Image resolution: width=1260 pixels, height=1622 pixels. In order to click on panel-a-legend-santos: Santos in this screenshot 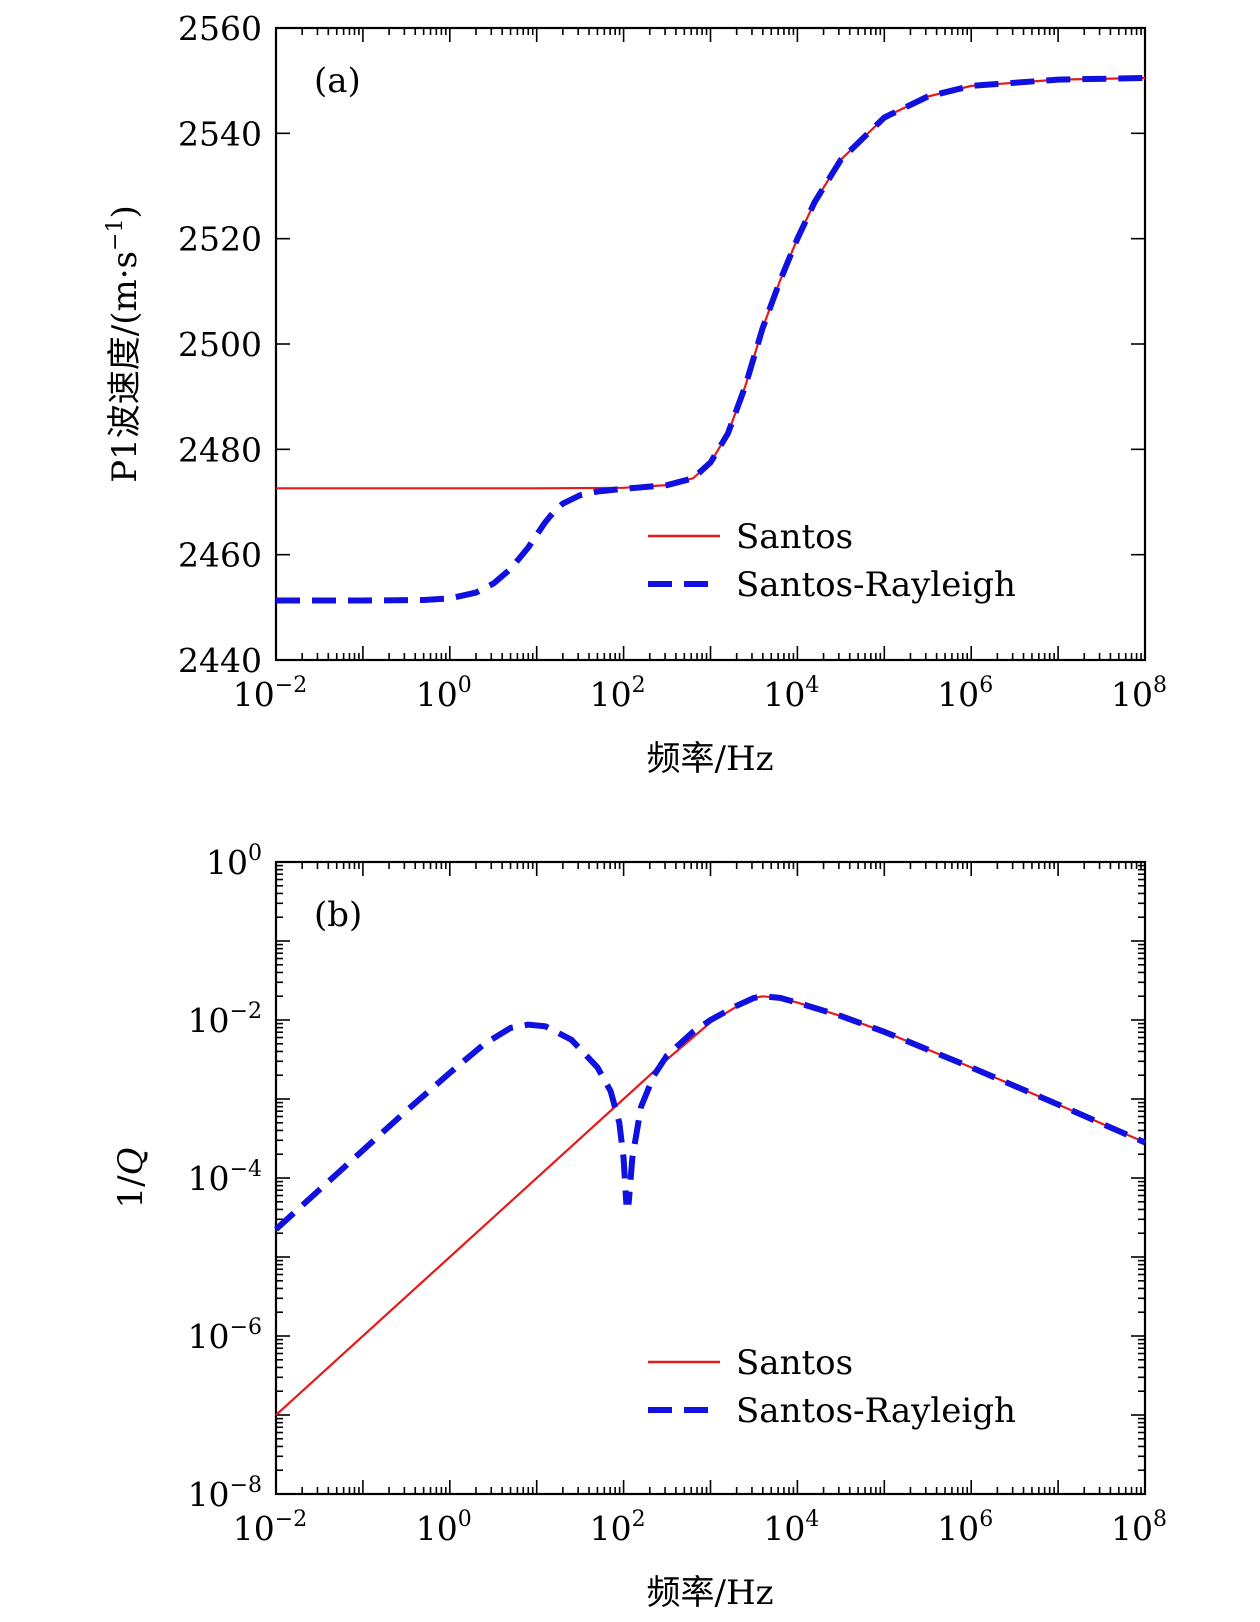, I will do `click(794, 537)`.